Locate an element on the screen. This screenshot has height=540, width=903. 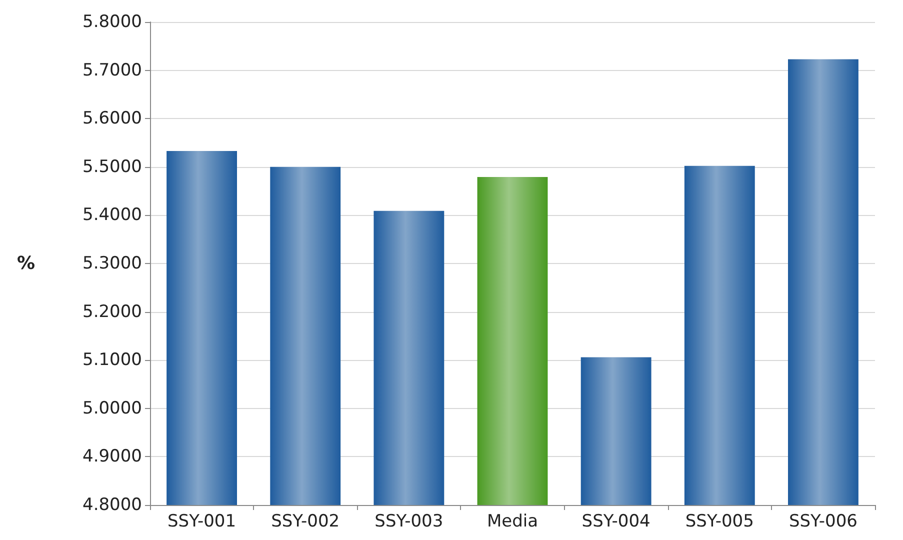
y-tick-label: 5.2000 is located at coordinates (112, 312).